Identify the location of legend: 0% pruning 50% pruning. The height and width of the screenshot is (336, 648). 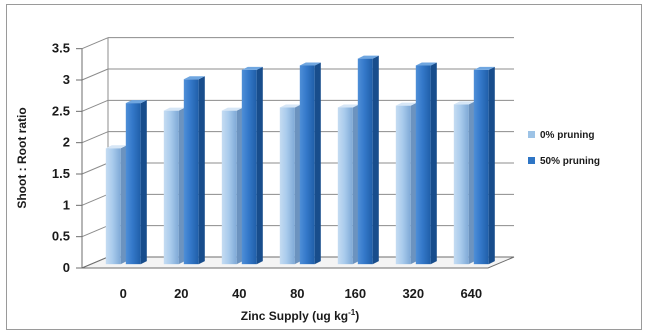
(564, 148).